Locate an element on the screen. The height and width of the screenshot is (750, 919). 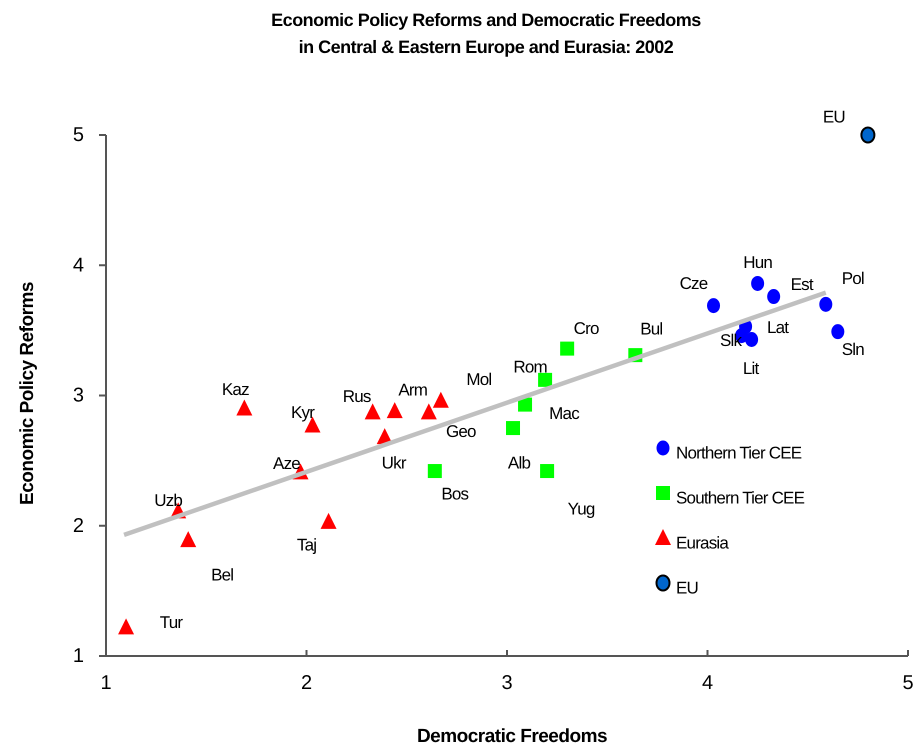
data-label: Alb is located at coordinates (519, 463).